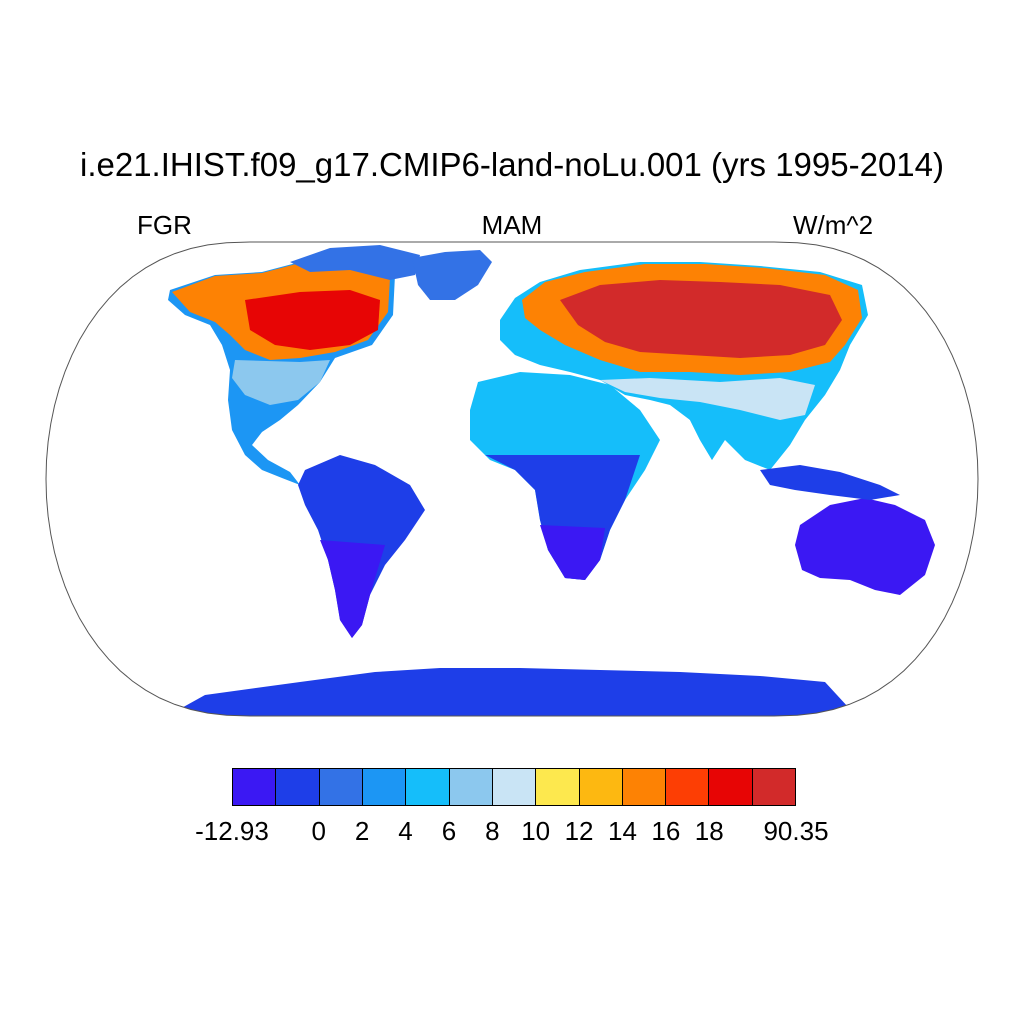  I want to click on land-eurasia-hot, so click(701, 319).